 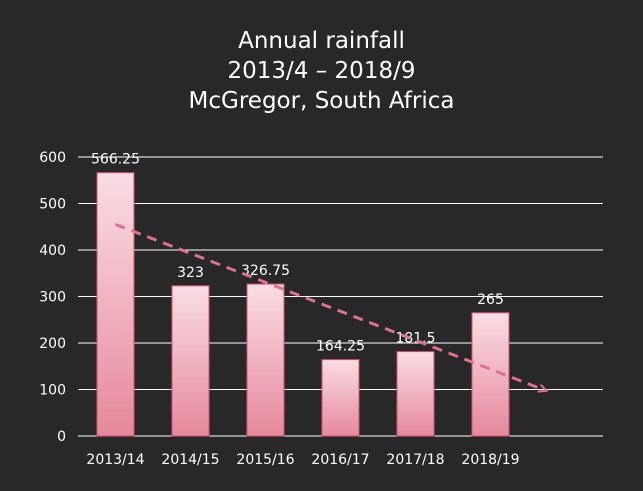 What do you see at coordinates (340, 347) in the screenshot?
I see `data-label: 164.25` at bounding box center [340, 347].